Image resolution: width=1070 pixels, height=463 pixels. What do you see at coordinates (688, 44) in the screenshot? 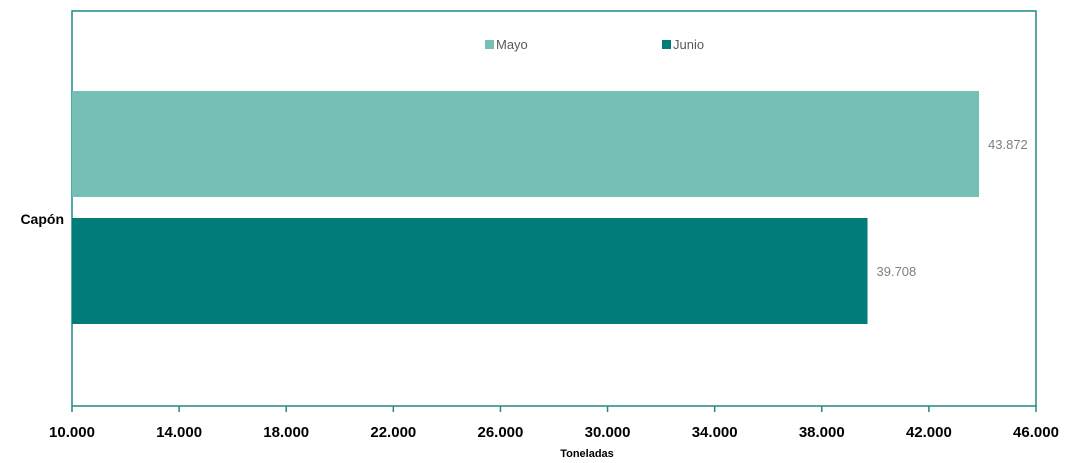
I see `legend-label-junio: Junio` at bounding box center [688, 44].